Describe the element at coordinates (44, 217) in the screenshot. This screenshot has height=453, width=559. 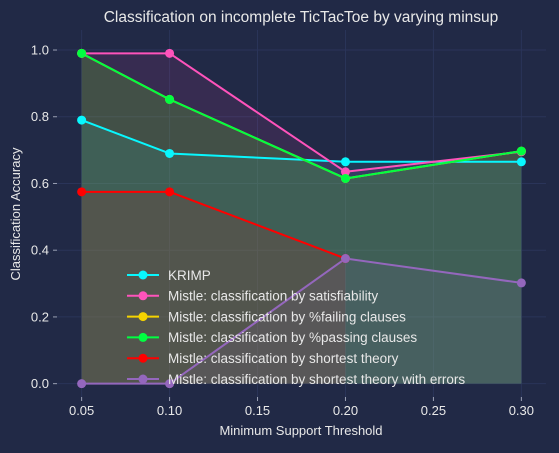
I see `y-axis-ticks: 0.0 0.2 0.4 0.6 0.8 1.0` at that location.